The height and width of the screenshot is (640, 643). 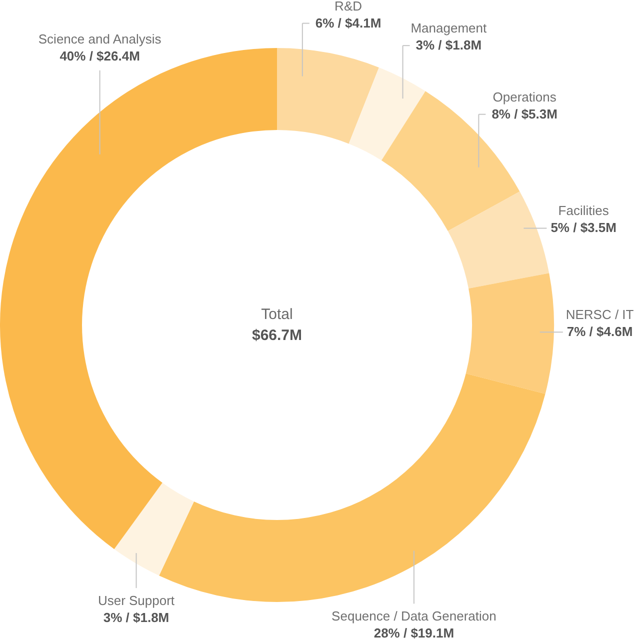 What do you see at coordinates (348, 7) in the screenshot?
I see `slice-label: R&D` at bounding box center [348, 7].